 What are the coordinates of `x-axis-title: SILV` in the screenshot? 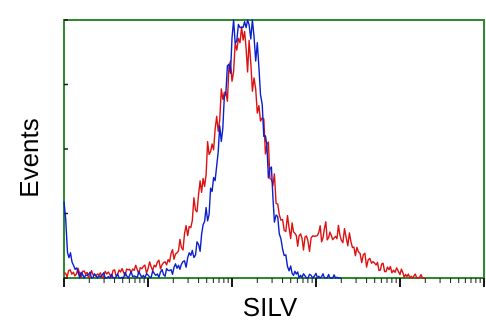 It's located at (270, 307).